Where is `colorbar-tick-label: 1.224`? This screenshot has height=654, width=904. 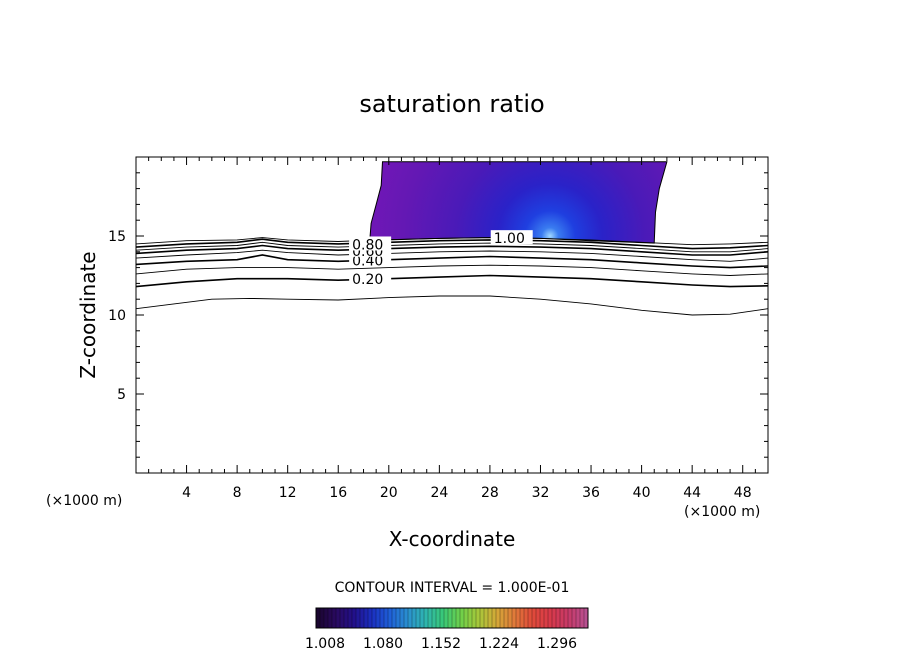 colorbar-tick-label: 1.224 is located at coordinates (499, 644).